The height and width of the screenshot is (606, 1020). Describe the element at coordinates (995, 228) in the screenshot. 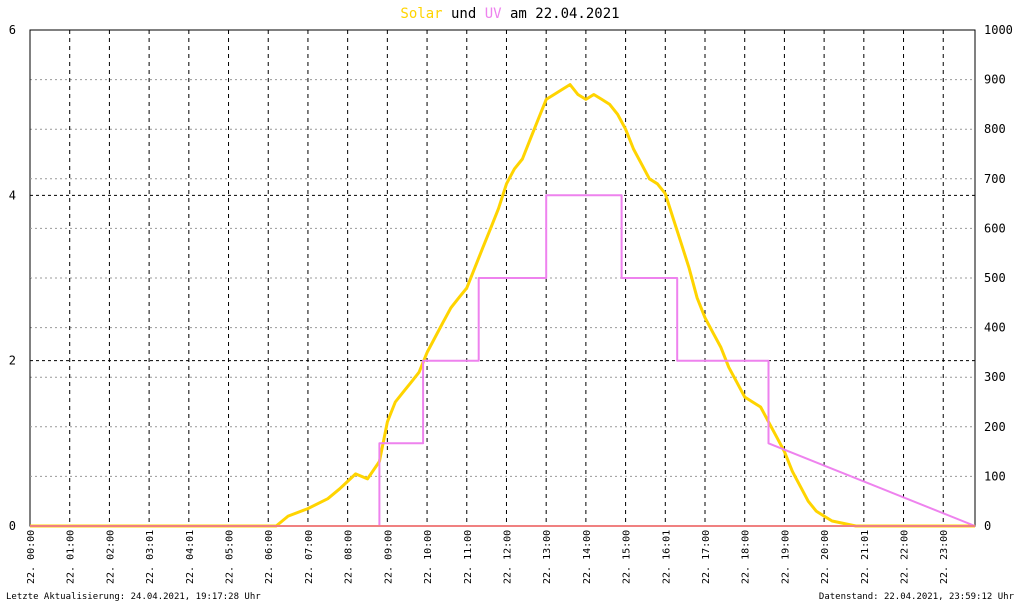

I see `y-right-tick-label: 600` at that location.